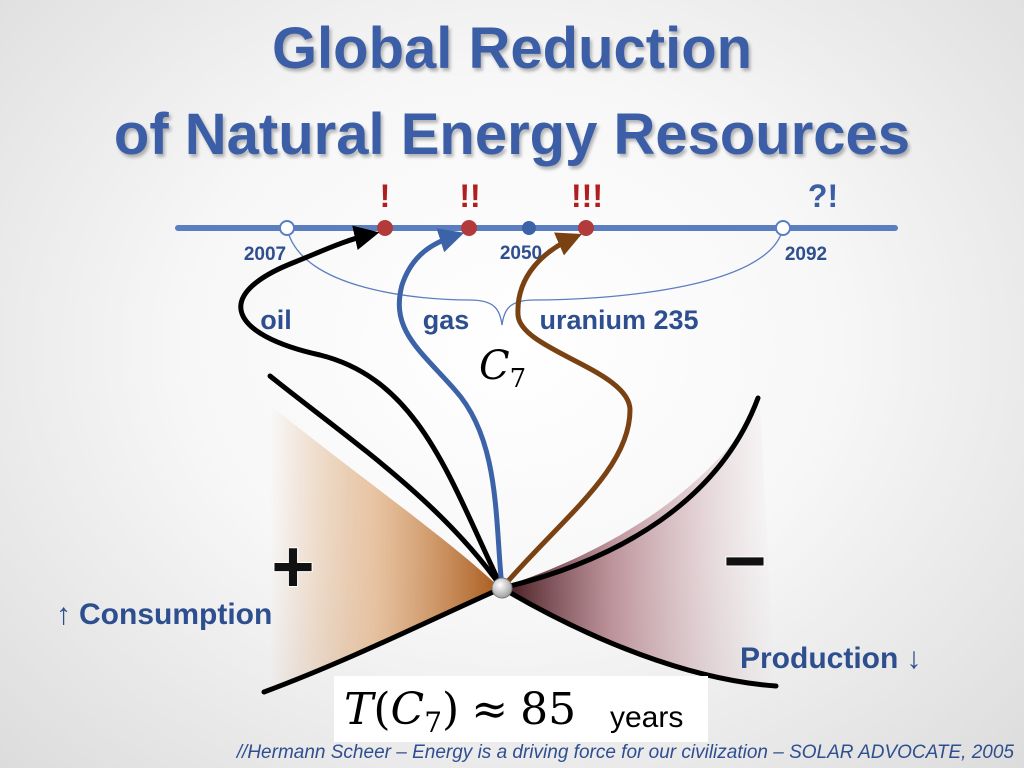 The width and height of the screenshot is (1024, 768). Describe the element at coordinates (512, 134) in the screenshot. I see `title-line-2: of Natural Energy Resources` at that location.